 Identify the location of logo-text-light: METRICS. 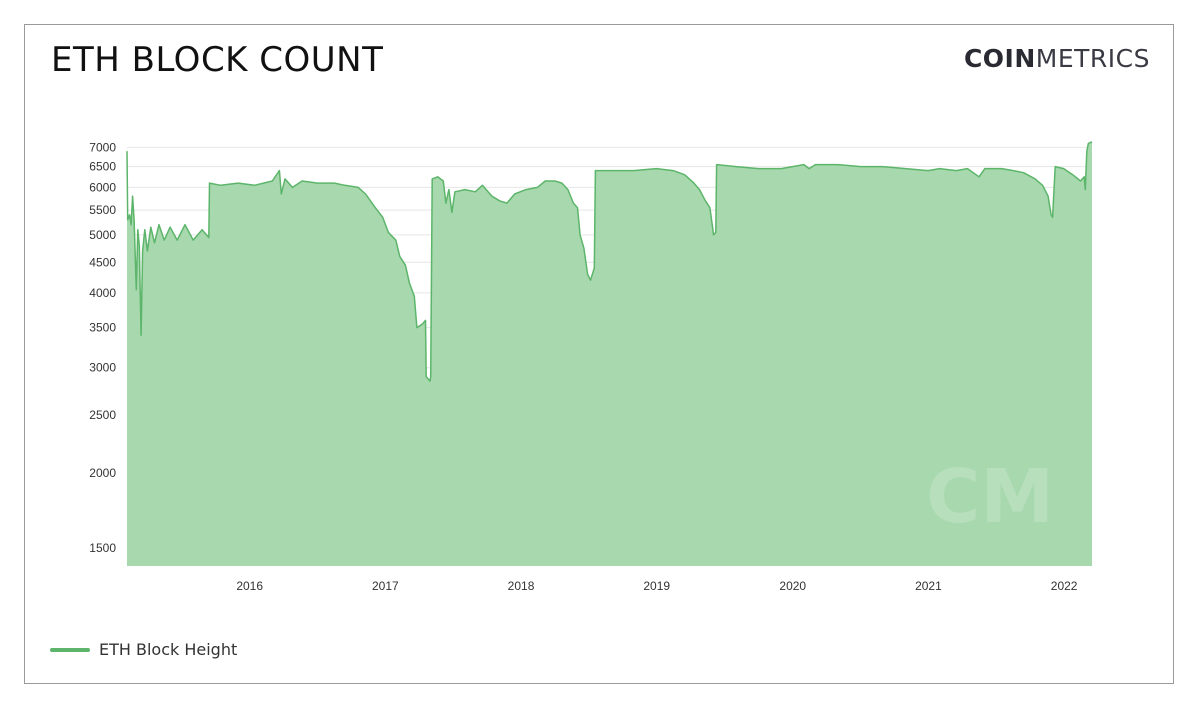
(1092, 58).